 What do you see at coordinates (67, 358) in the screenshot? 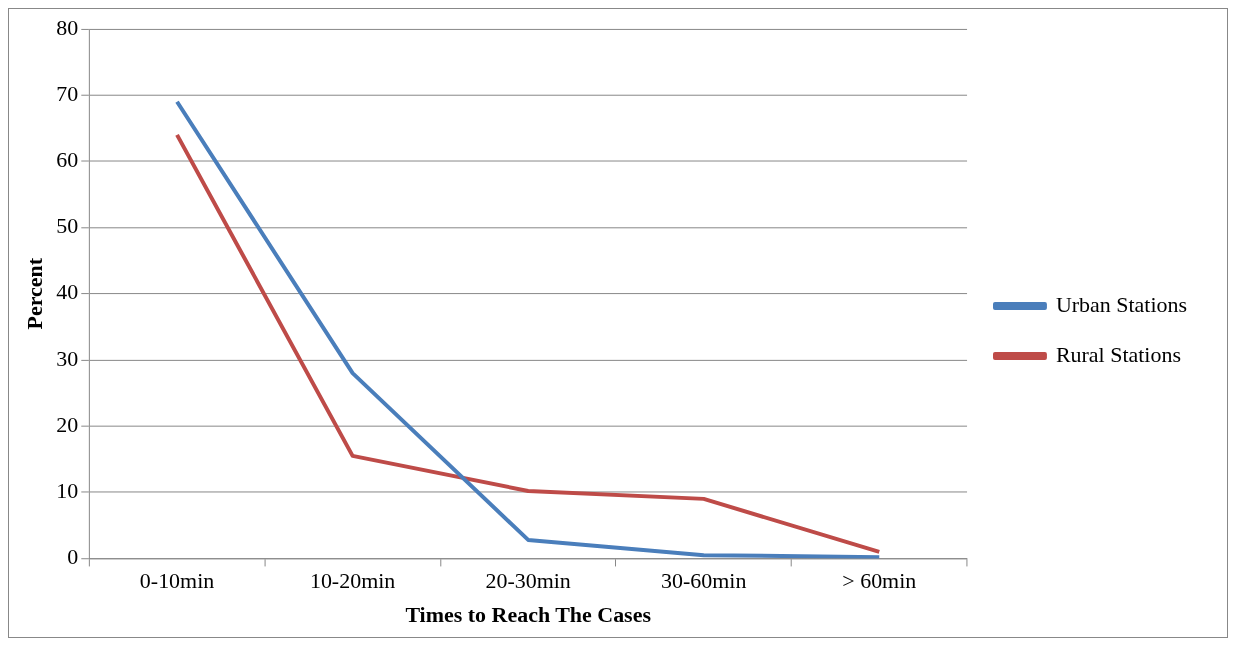
I see `y-tick-label: 30` at bounding box center [67, 358].